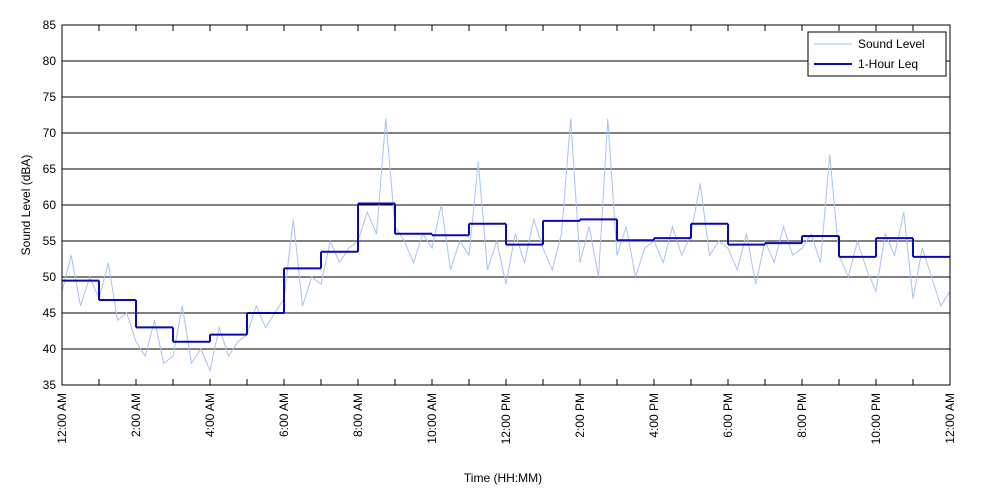 Image resolution: width=1000 pixels, height=500 pixels. Describe the element at coordinates (50, 241) in the screenshot. I see `y-tick-label: 55` at that location.